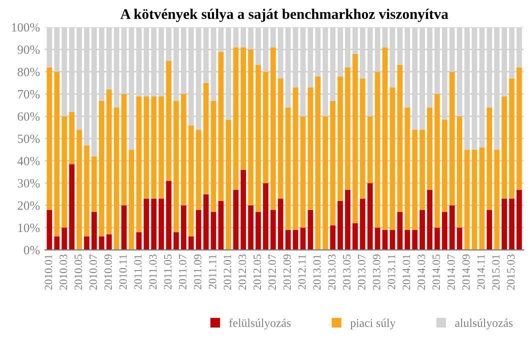 The height and width of the screenshot is (340, 529). I want to click on y-tick-label: 40%, so click(28, 161).